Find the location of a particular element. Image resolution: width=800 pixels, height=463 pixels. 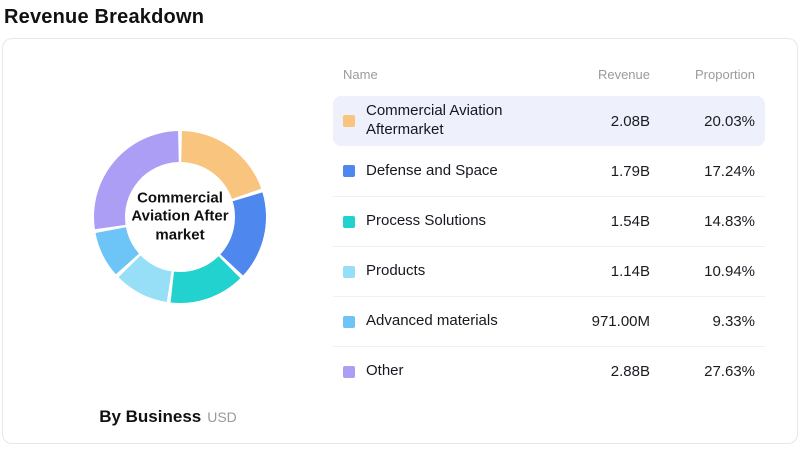

series-label: Defense and Space is located at coordinates (432, 170).